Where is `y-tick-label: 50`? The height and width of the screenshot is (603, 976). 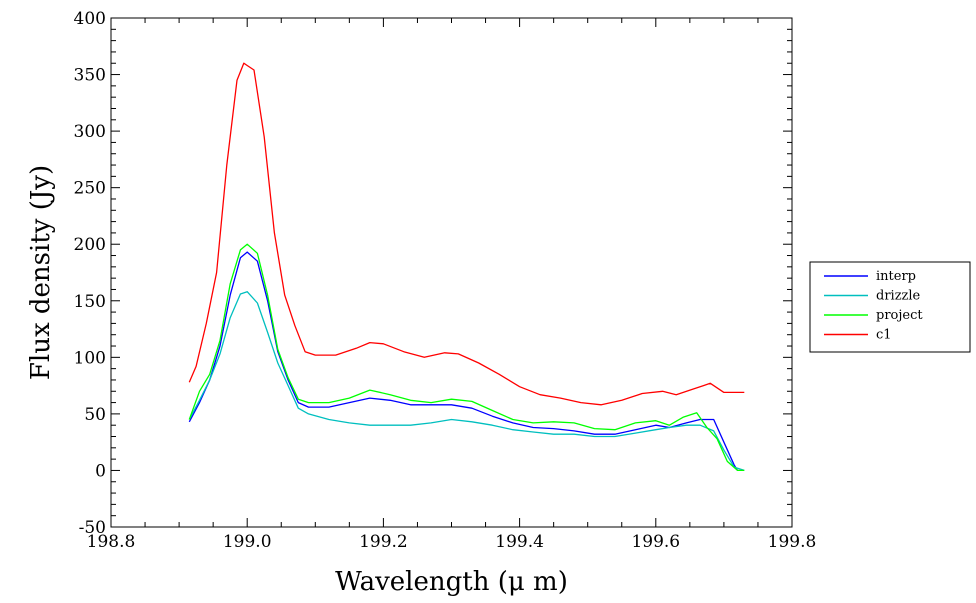
y-tick-label: 50 is located at coordinates (95, 415).